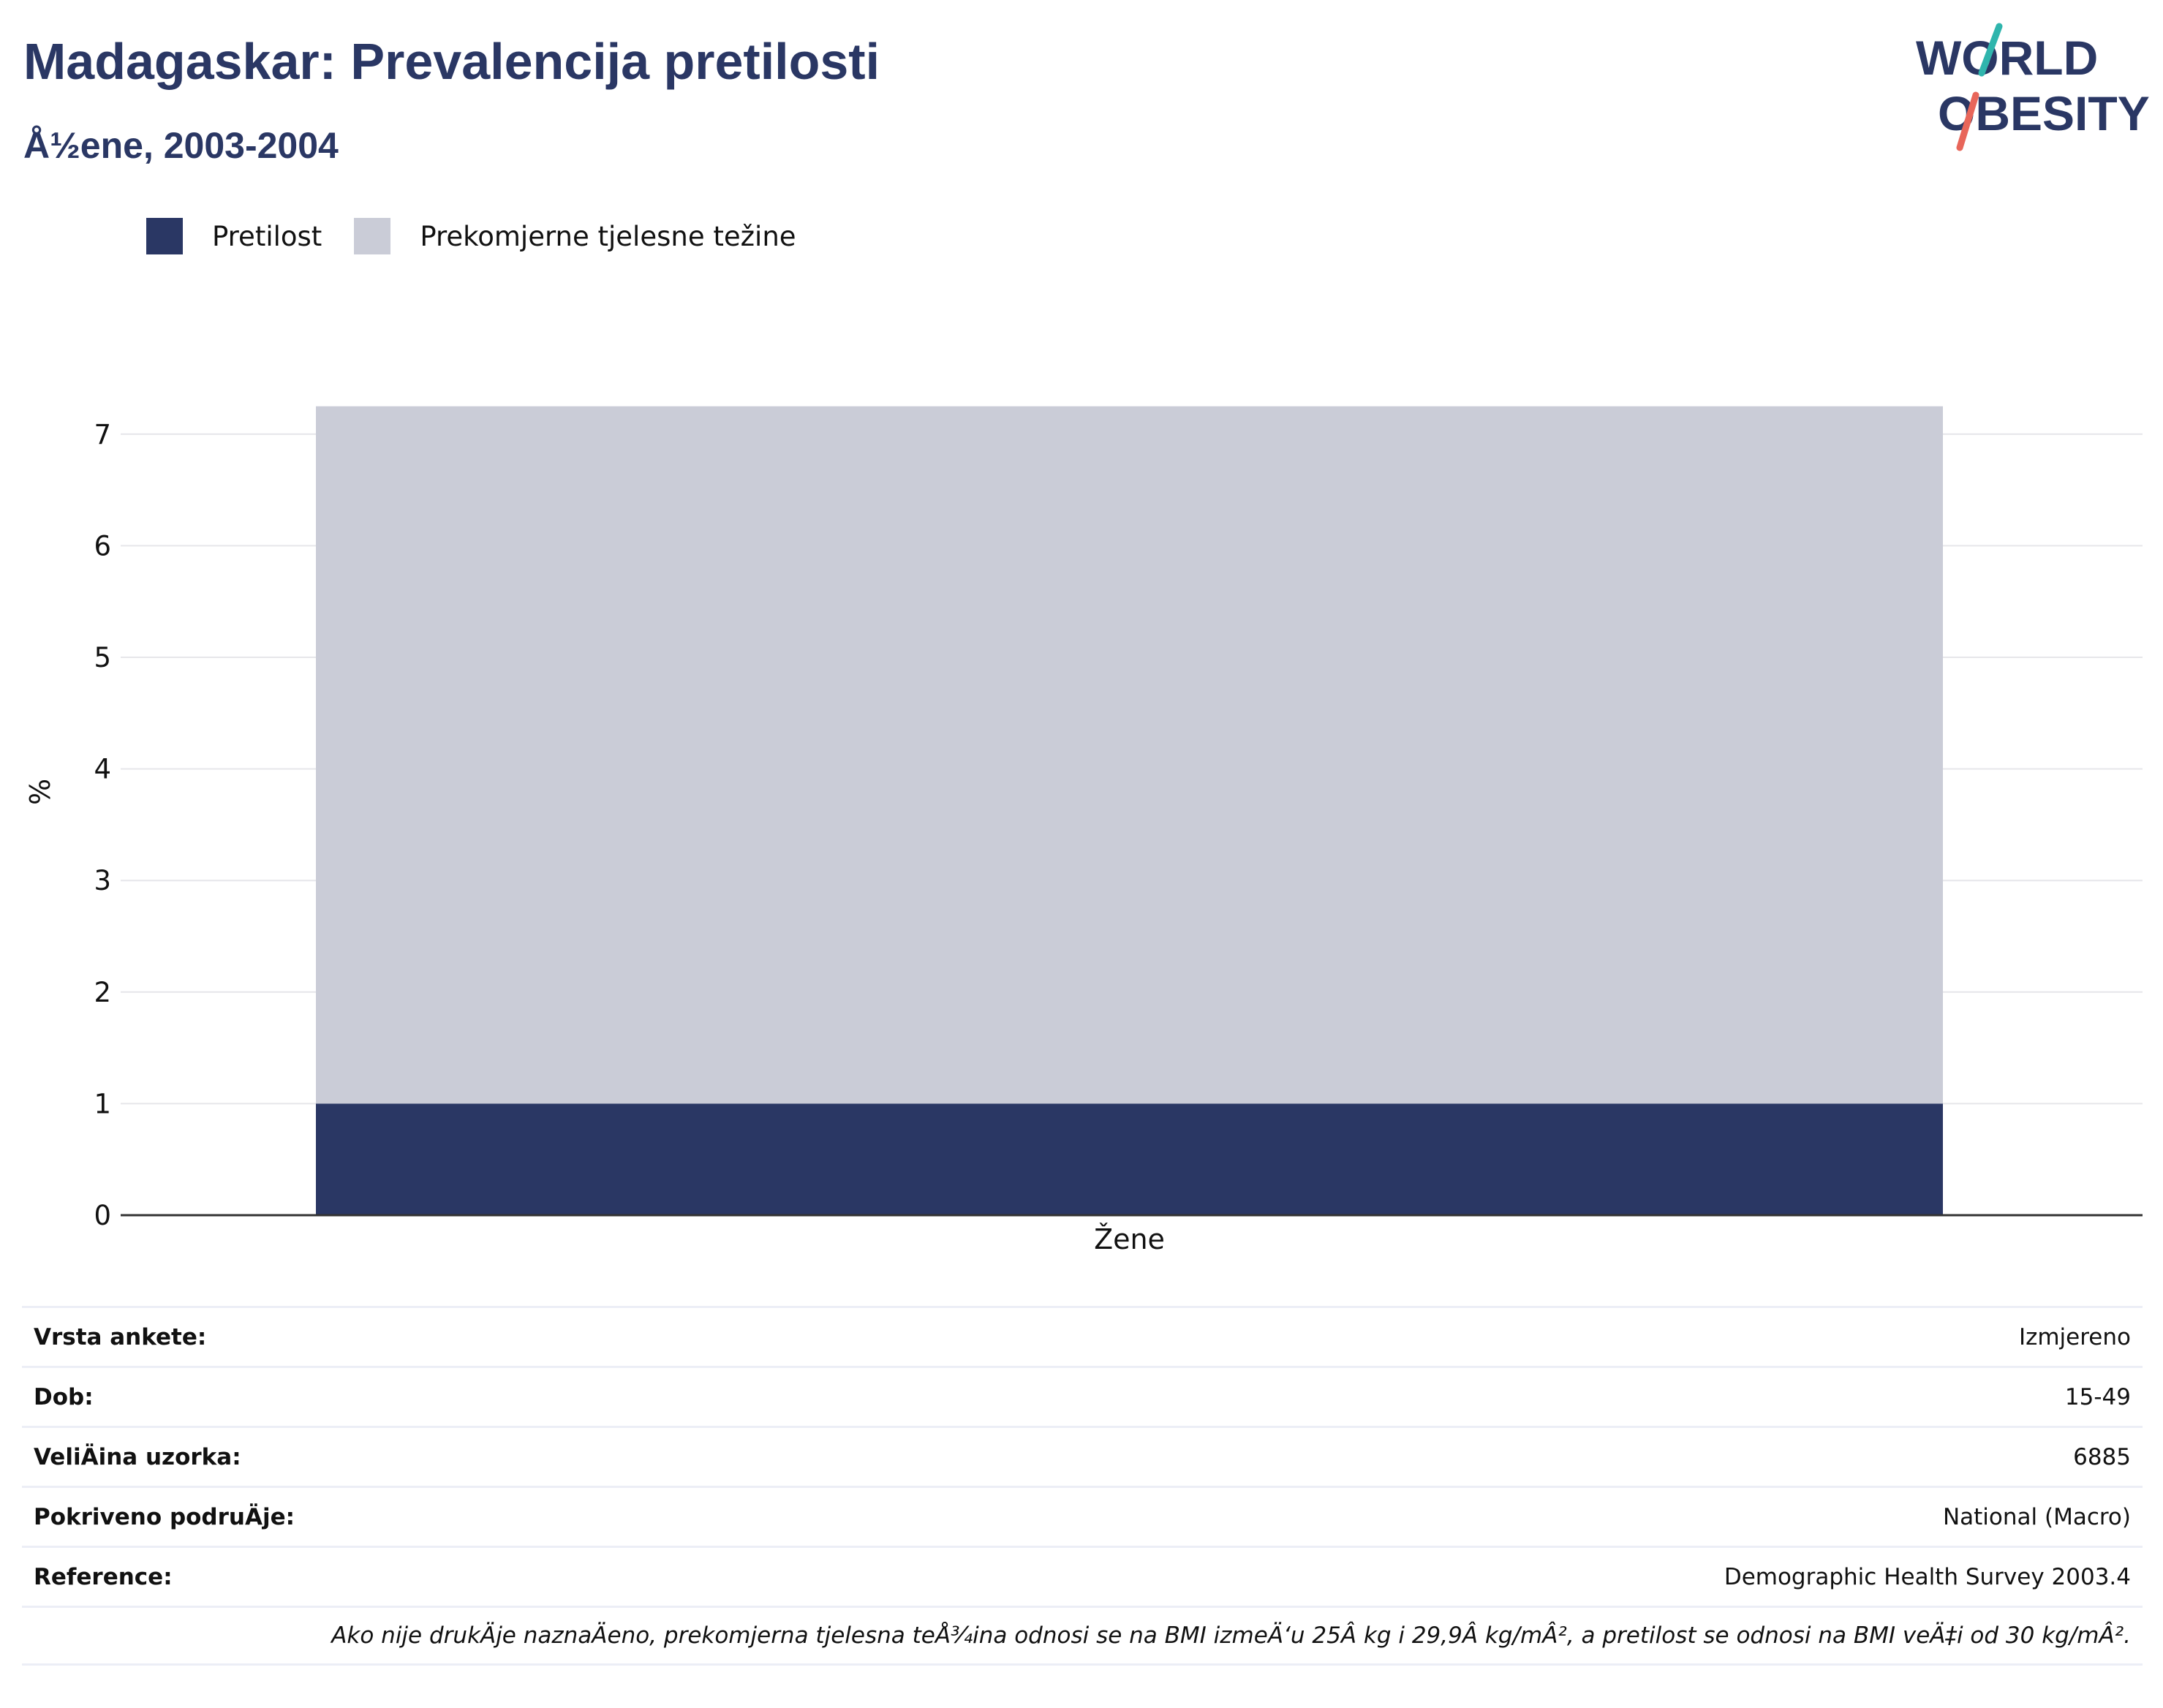 The width and height of the screenshot is (2163, 1708). I want to click on y-tick-label: 5, so click(103, 657).